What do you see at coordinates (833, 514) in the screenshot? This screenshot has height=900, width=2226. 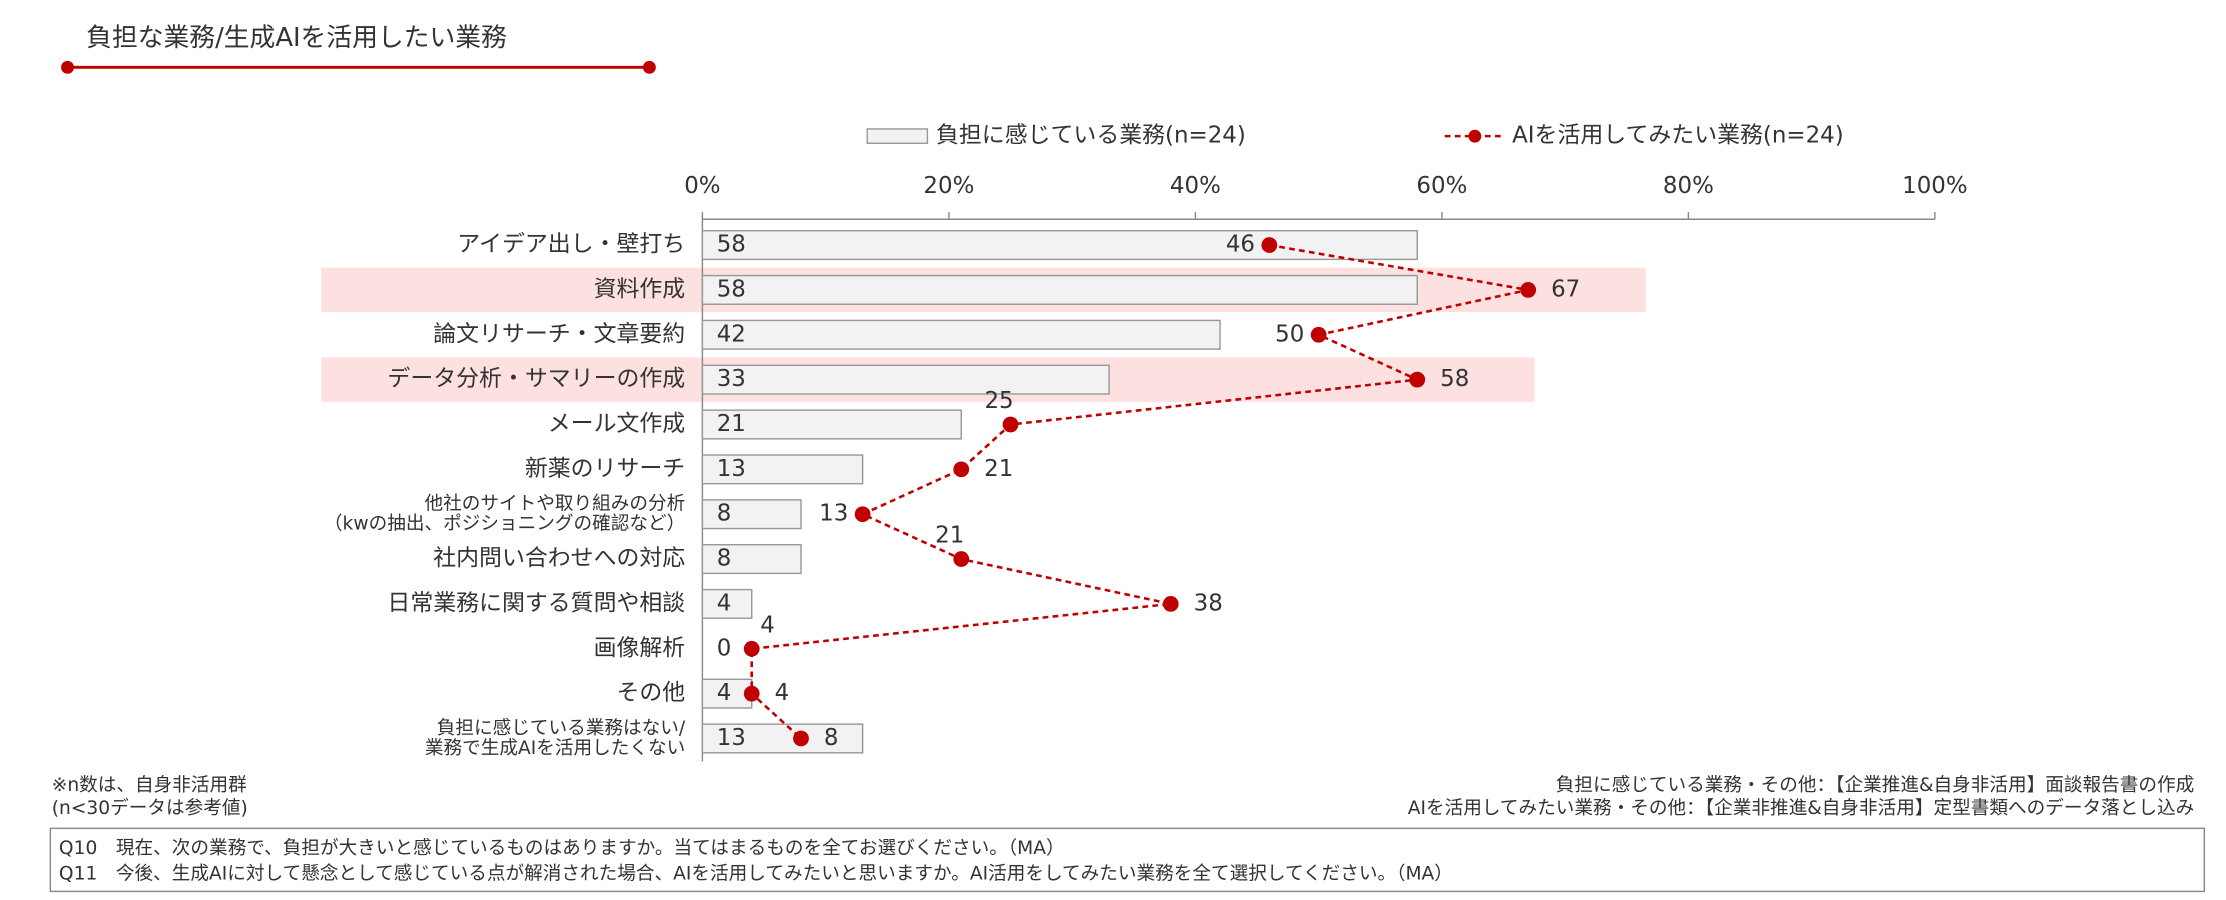 I see `point-value-label: 13` at bounding box center [833, 514].